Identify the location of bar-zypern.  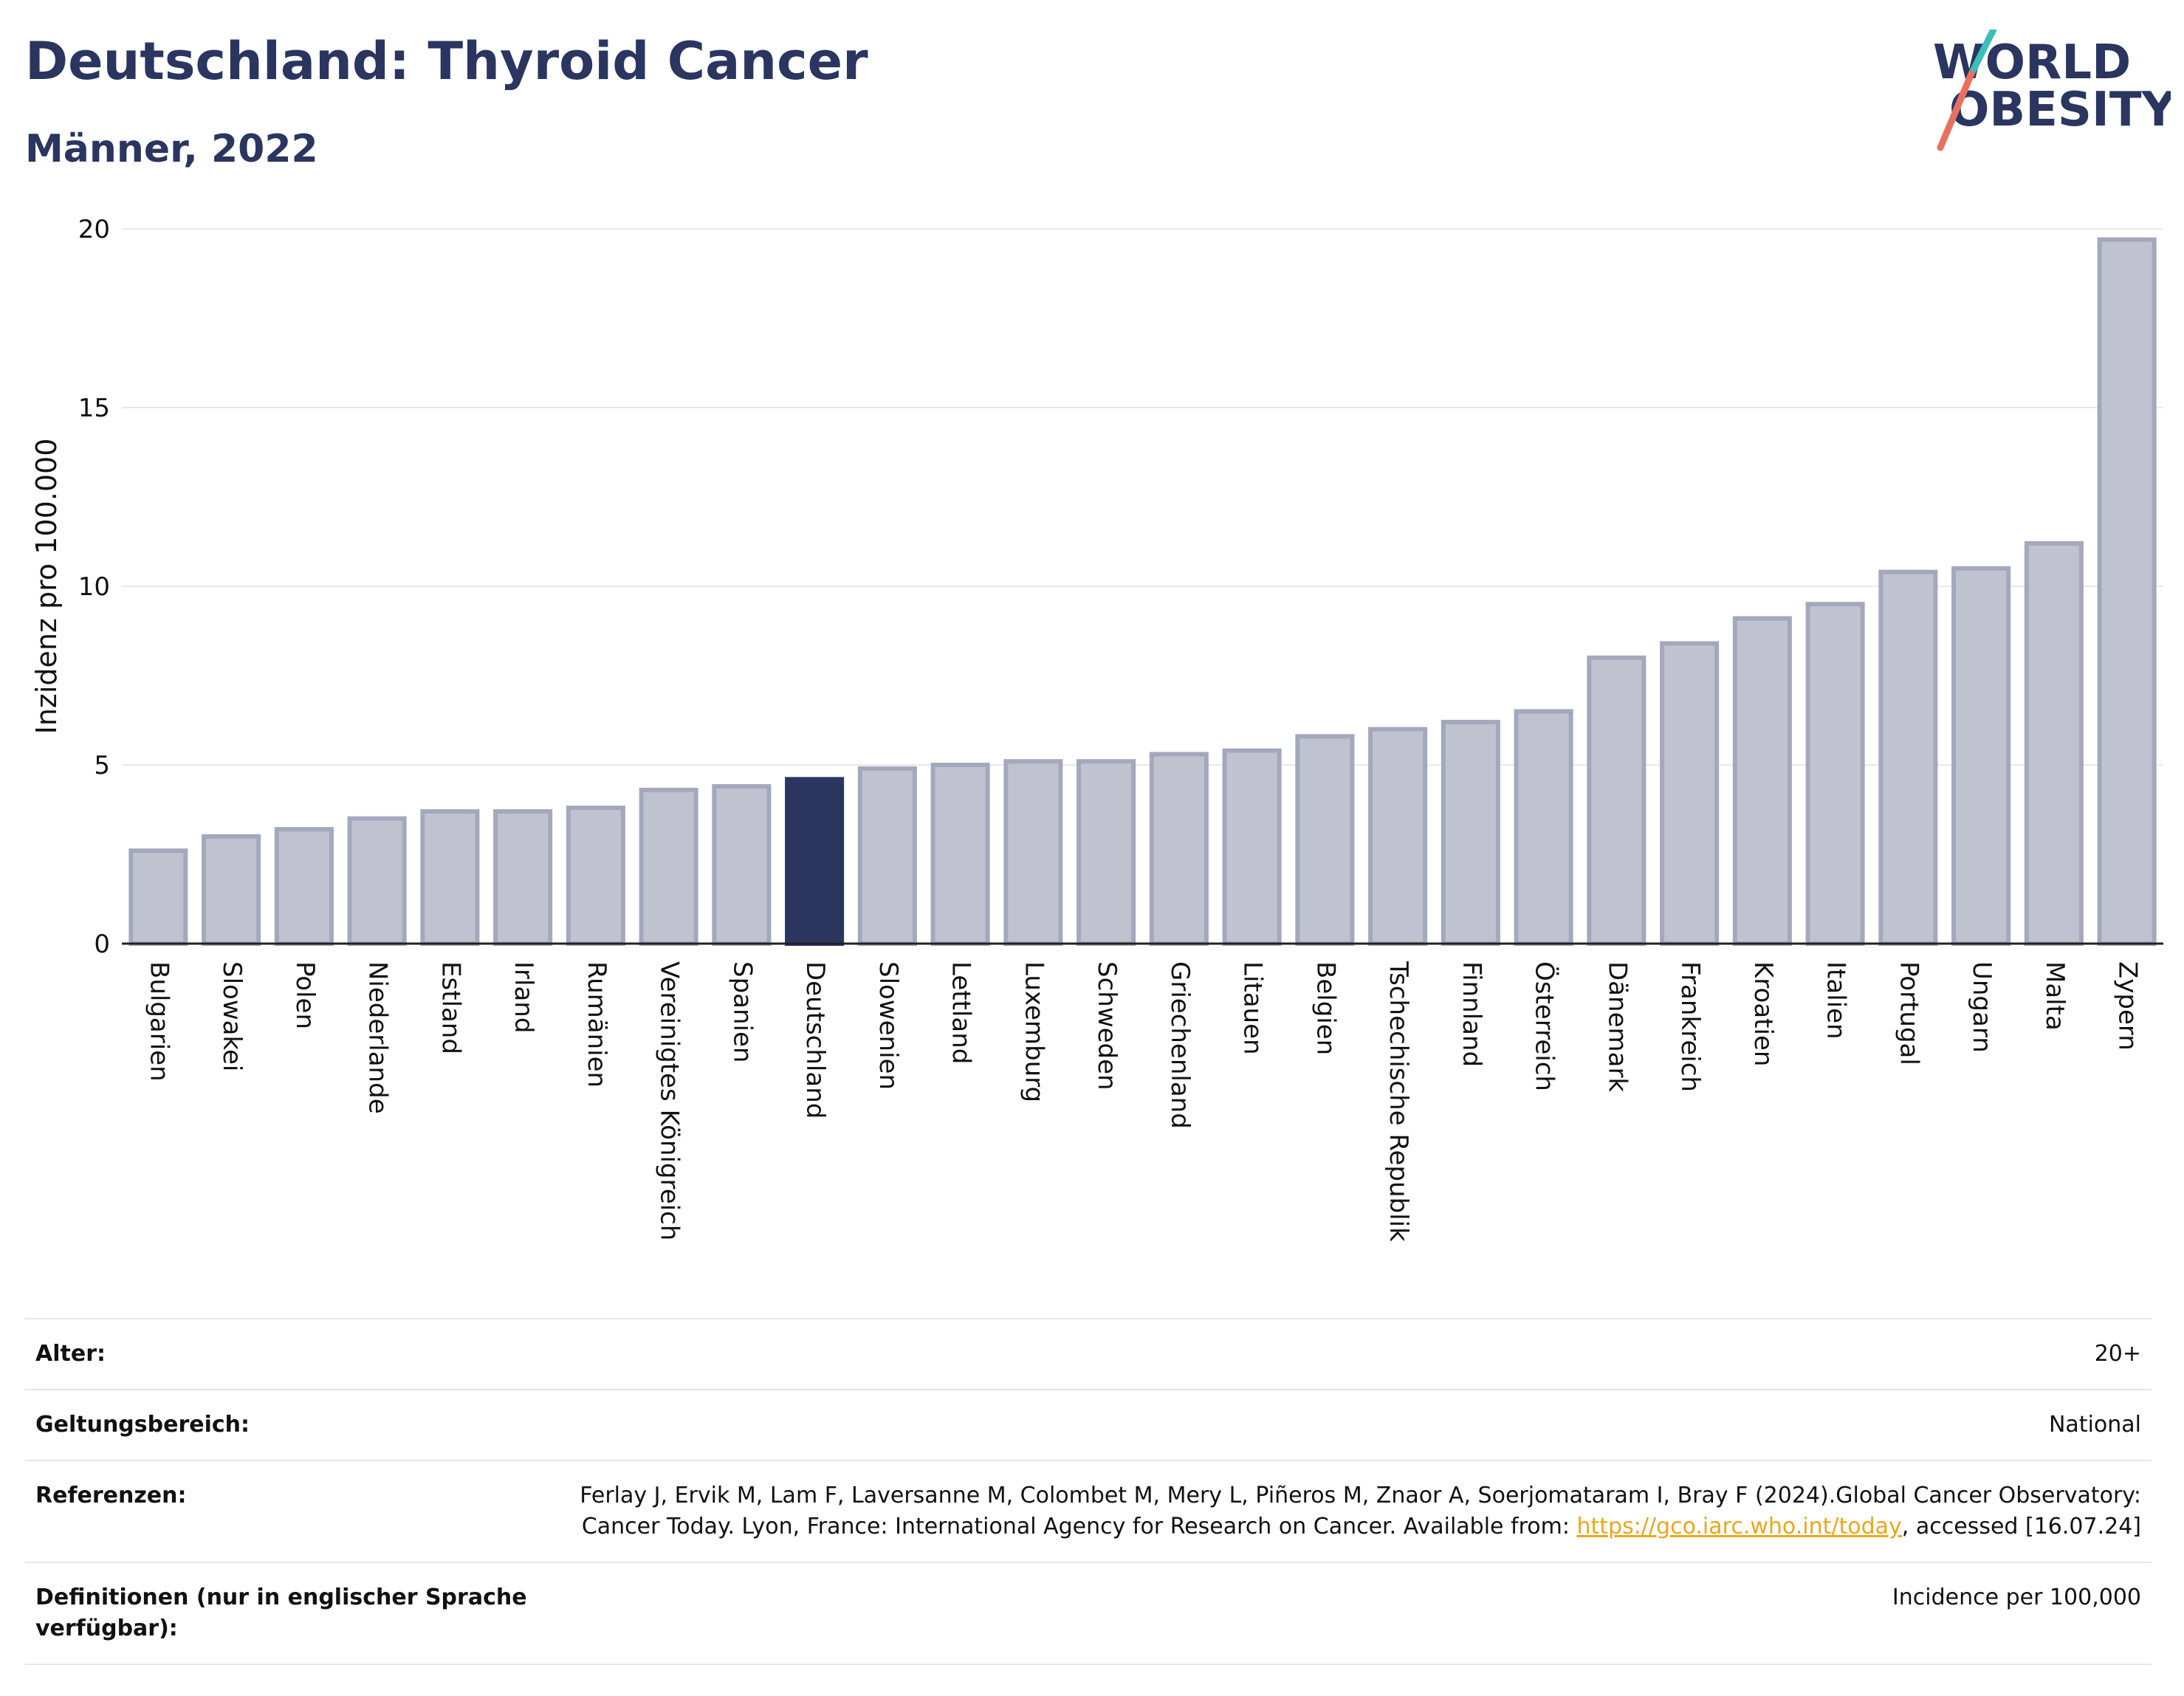
(2127, 591).